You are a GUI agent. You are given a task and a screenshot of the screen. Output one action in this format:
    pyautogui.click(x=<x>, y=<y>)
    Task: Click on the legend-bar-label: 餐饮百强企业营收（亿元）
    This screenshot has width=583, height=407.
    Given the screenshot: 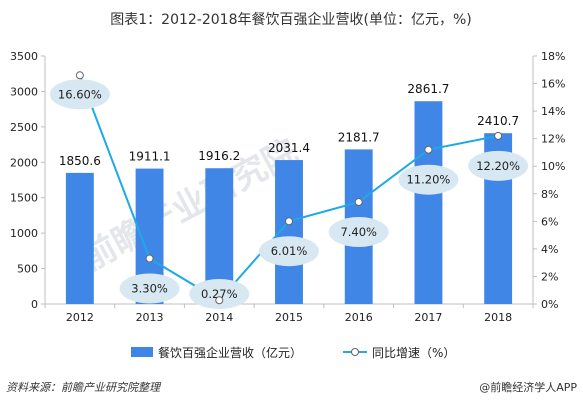 What is the action you would take?
    pyautogui.click(x=230, y=352)
    